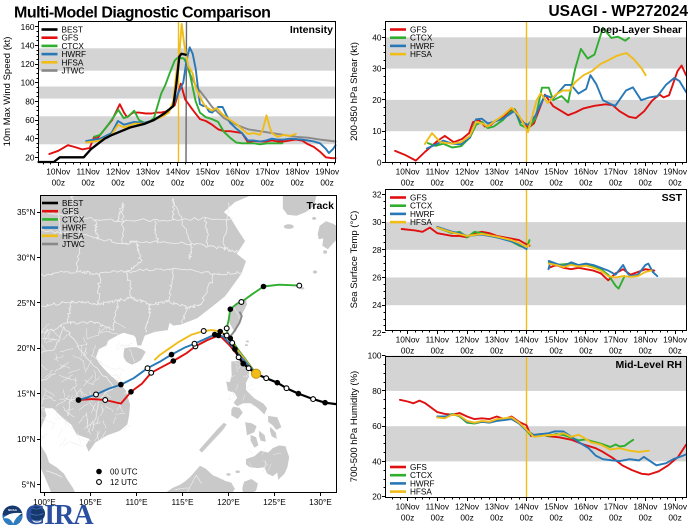  I want to click on svg-text: 160, so click(28, 27).